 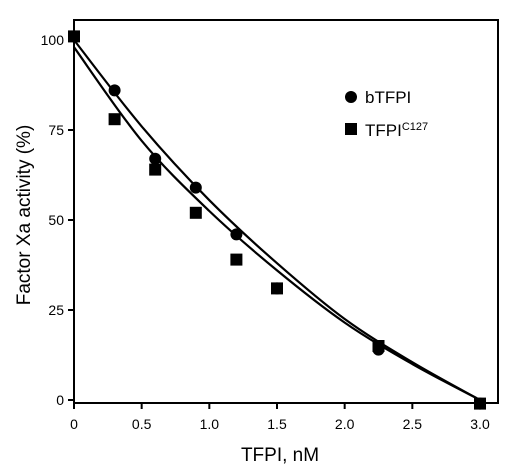 I want to click on legend-marker-tfpic127, so click(x=351, y=129).